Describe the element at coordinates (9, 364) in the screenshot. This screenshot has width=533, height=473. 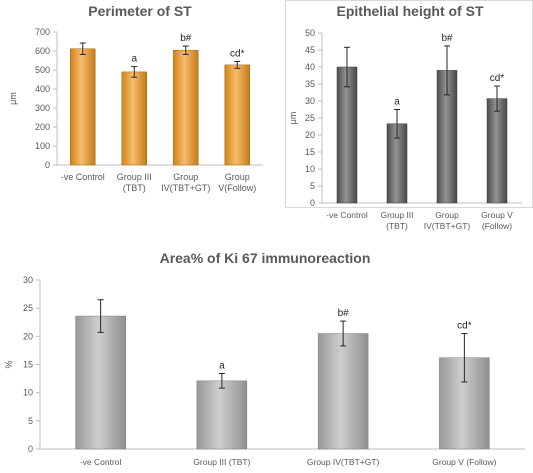
I see `ki67-y-axis-label: %` at that location.